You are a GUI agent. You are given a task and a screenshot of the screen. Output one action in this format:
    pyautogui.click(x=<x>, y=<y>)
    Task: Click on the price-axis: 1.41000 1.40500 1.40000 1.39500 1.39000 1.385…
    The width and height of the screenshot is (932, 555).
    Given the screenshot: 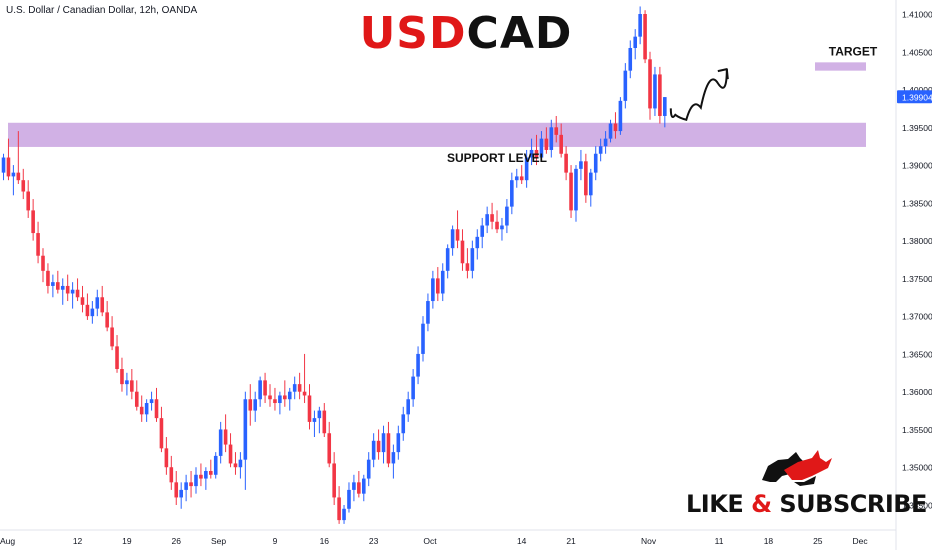 What is the action you would take?
    pyautogui.click(x=914, y=260)
    